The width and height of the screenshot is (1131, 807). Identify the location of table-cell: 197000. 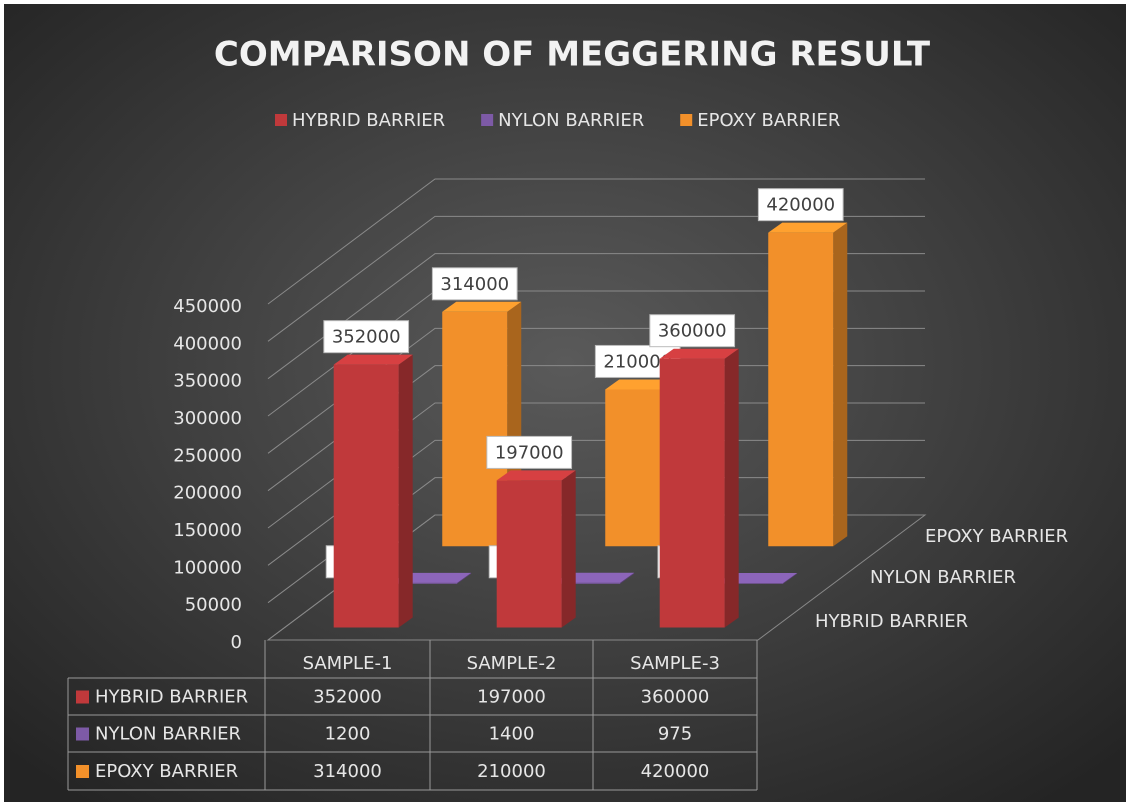
(511, 697).